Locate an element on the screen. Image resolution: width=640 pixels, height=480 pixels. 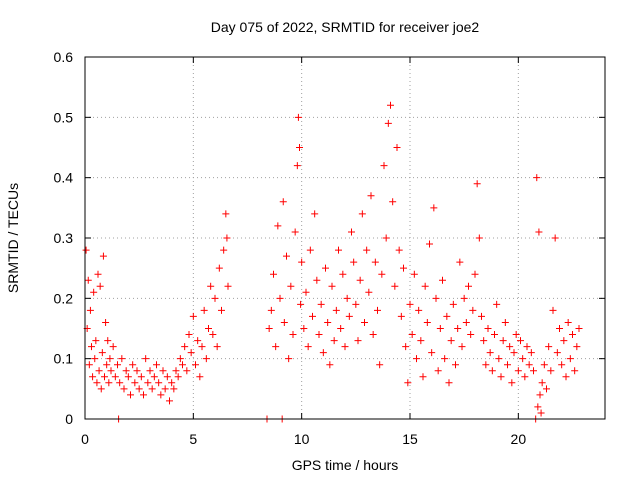
y-tick-label: 0.6 is located at coordinates (64, 57).